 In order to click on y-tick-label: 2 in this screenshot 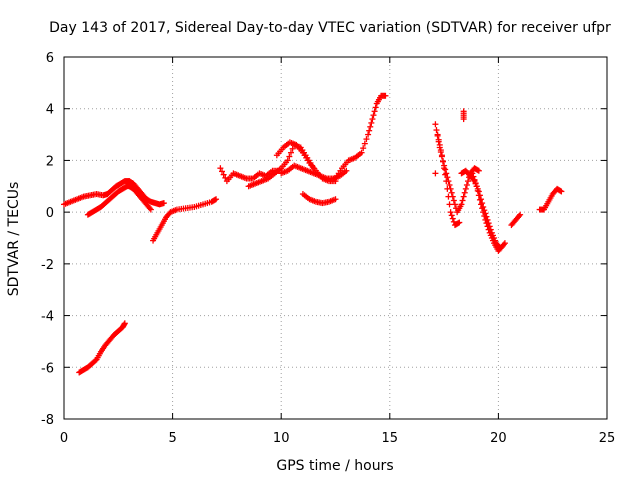, I will do `click(50, 161)`.